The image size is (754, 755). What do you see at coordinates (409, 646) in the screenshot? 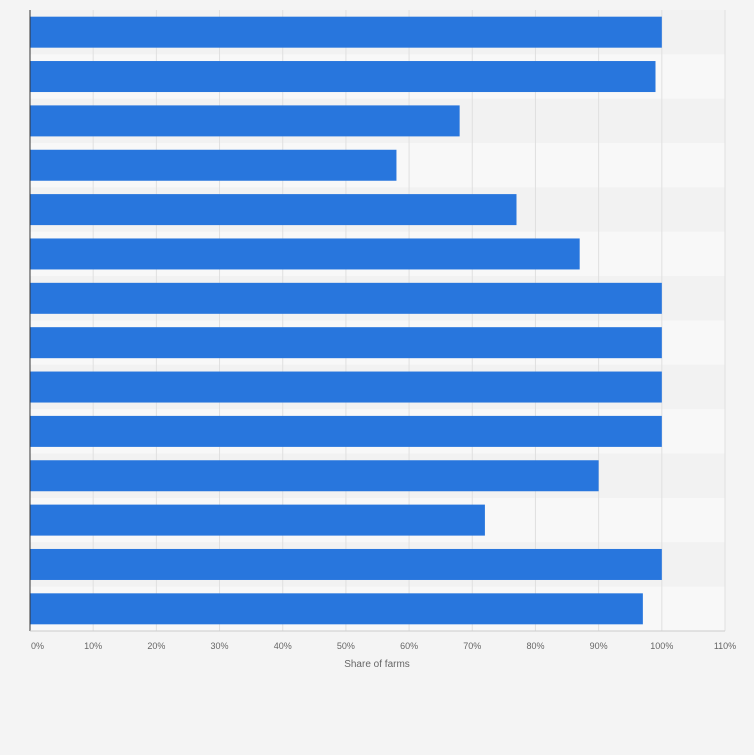
I see `x-tick-label: 60%` at bounding box center [409, 646].